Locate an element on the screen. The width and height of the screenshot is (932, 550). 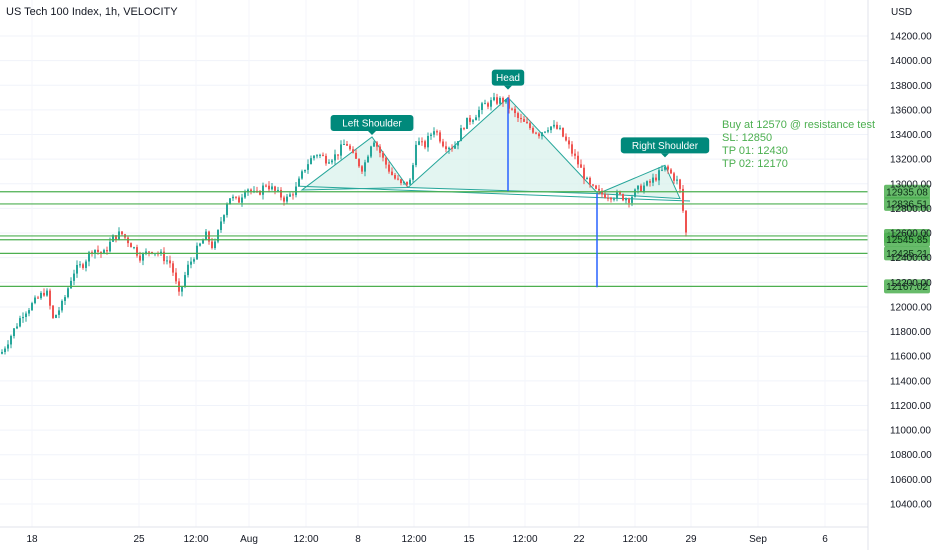
y-tick-label: 12000.00 is located at coordinates (911, 307).